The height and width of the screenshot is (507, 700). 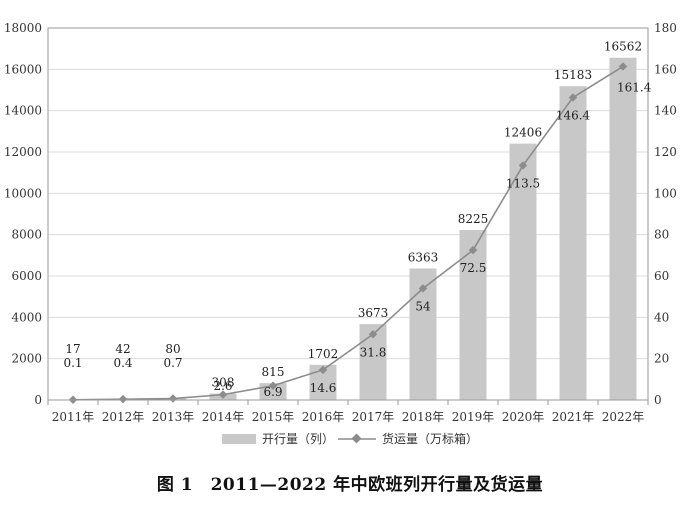 What do you see at coordinates (430, 438) in the screenshot?
I see `legend-line-label: 货运量（万标箱）` at bounding box center [430, 438].